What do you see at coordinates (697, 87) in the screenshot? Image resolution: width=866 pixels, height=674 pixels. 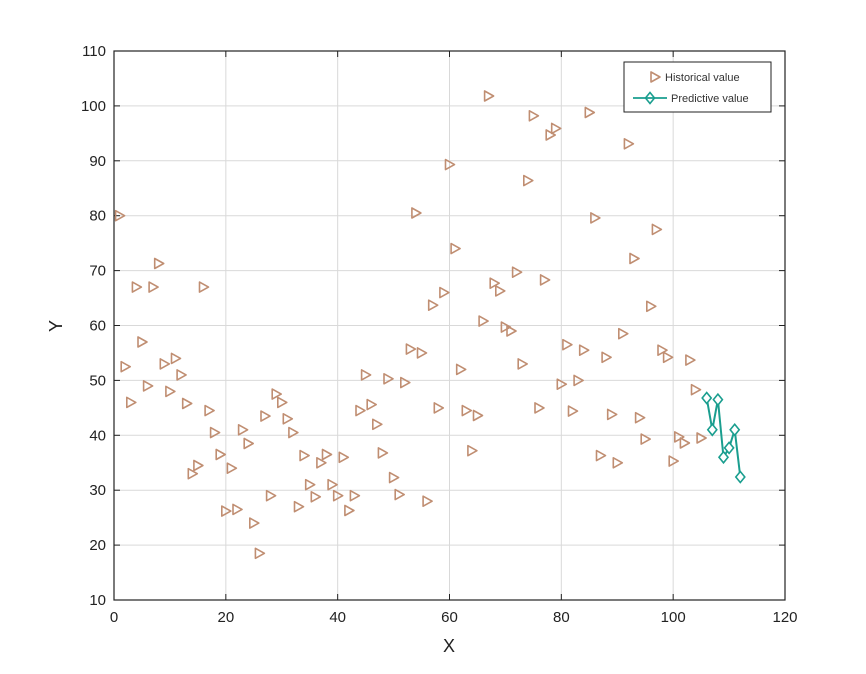 I see `legend-box` at bounding box center [697, 87].